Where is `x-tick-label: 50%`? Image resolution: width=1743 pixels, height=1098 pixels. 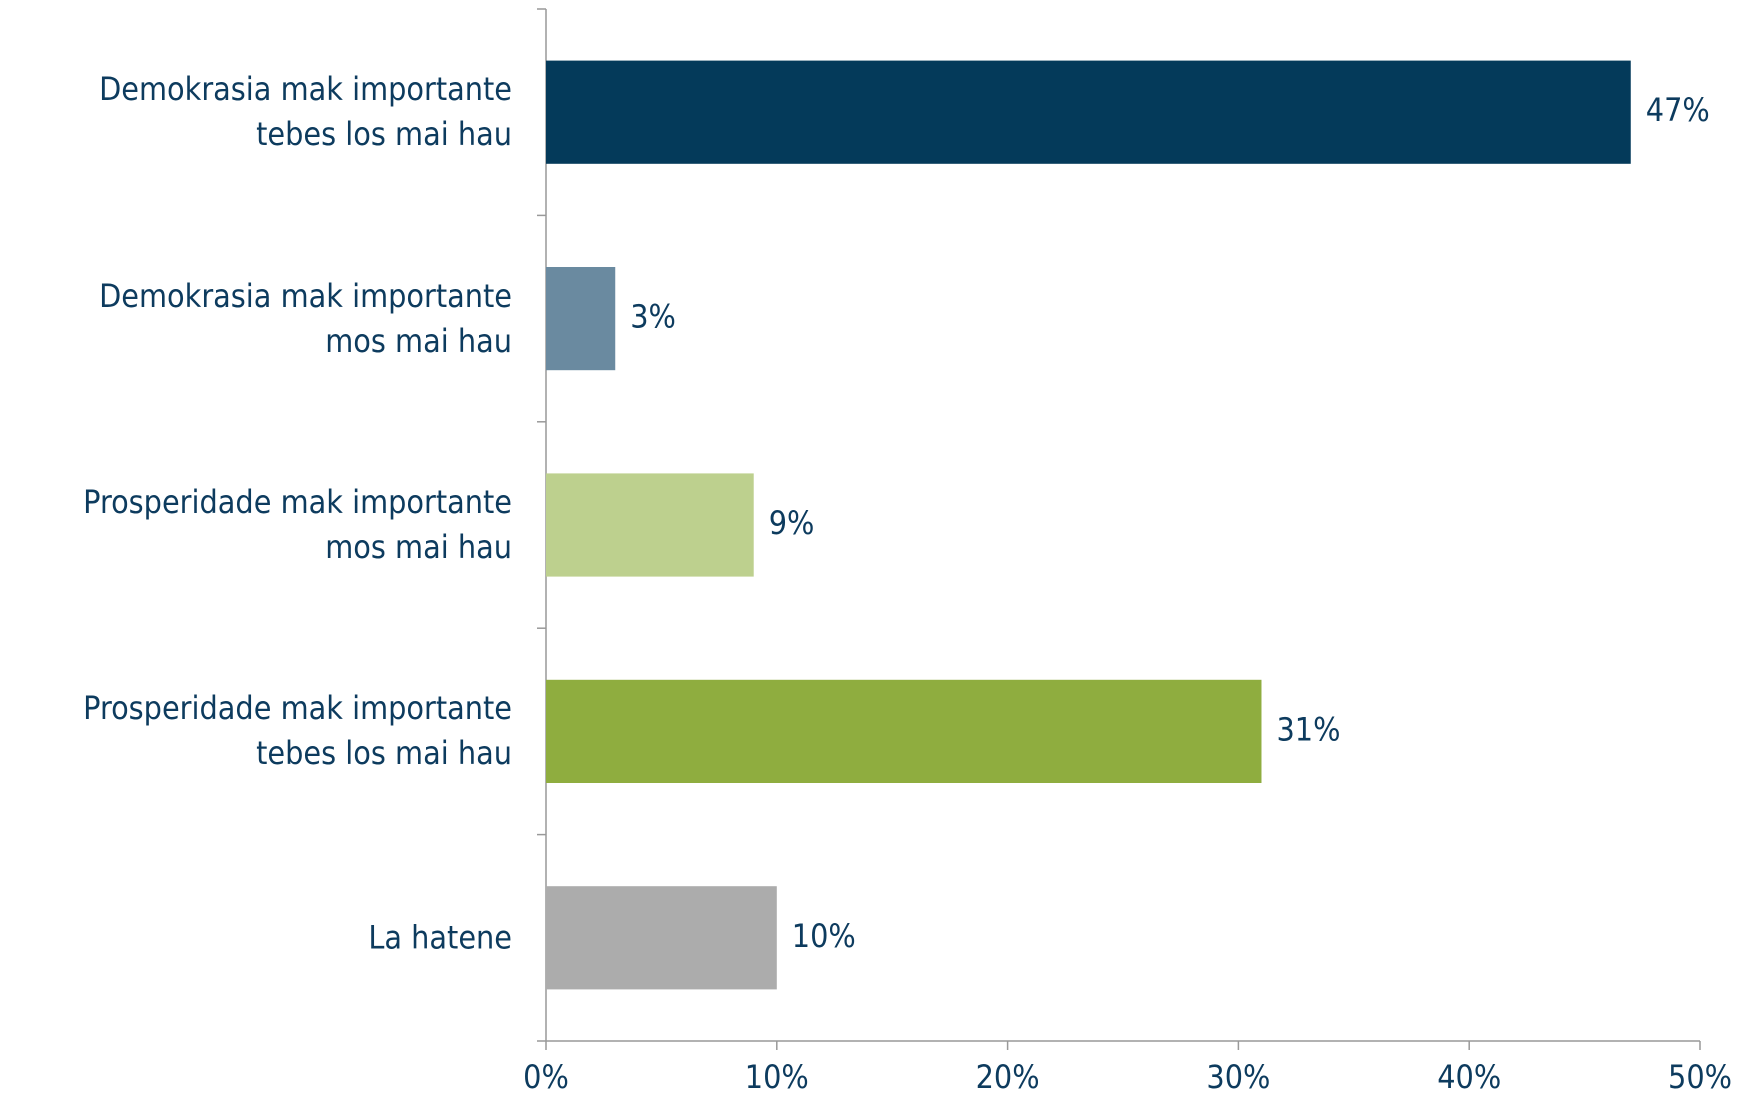 x-tick-label: 50% is located at coordinates (1700, 1077).